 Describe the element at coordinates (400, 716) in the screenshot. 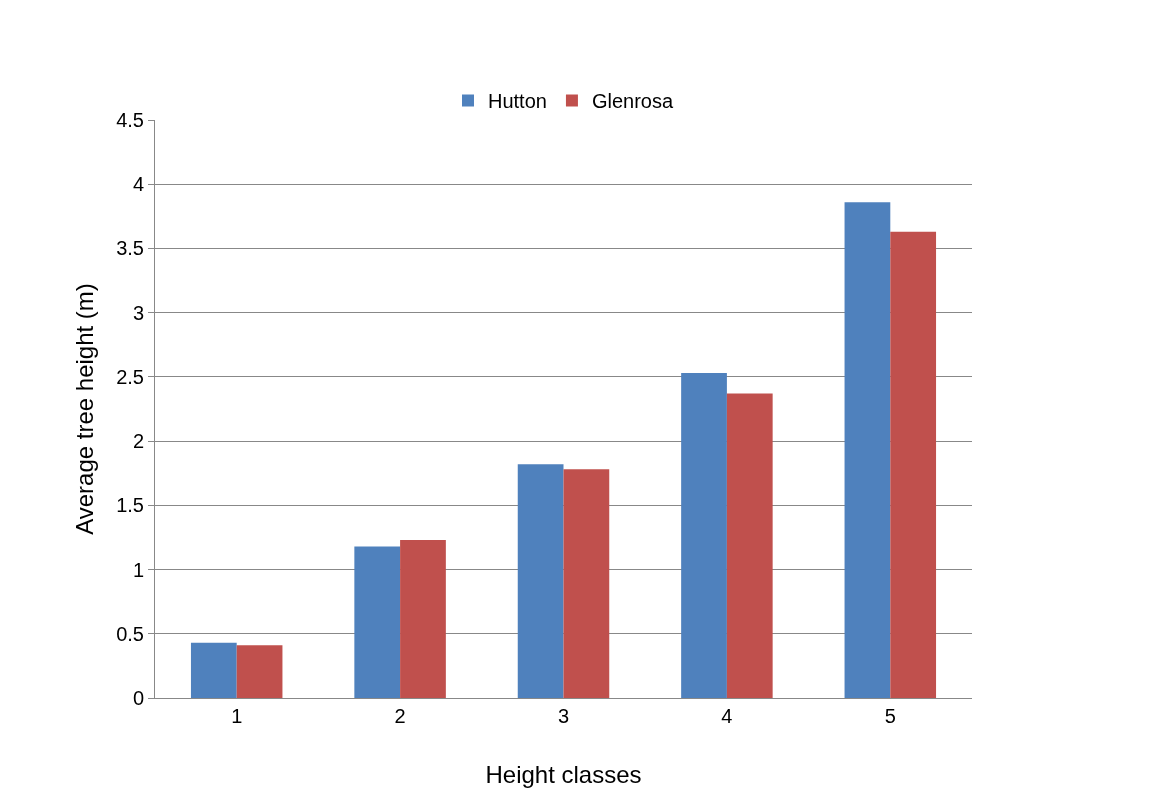

I see `x-tick-label: 2` at that location.